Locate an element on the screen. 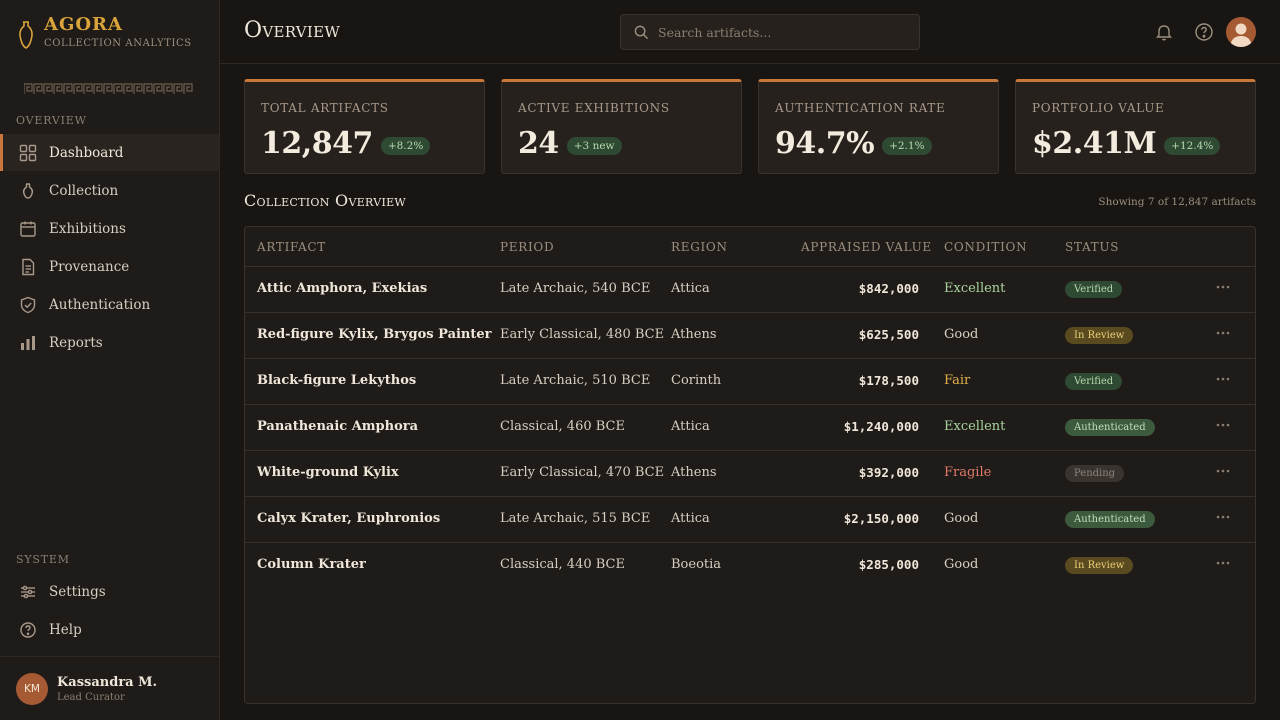 The width and height of the screenshot is (1280, 720). sidebar-item-settings: Settings is located at coordinates (109, 591).